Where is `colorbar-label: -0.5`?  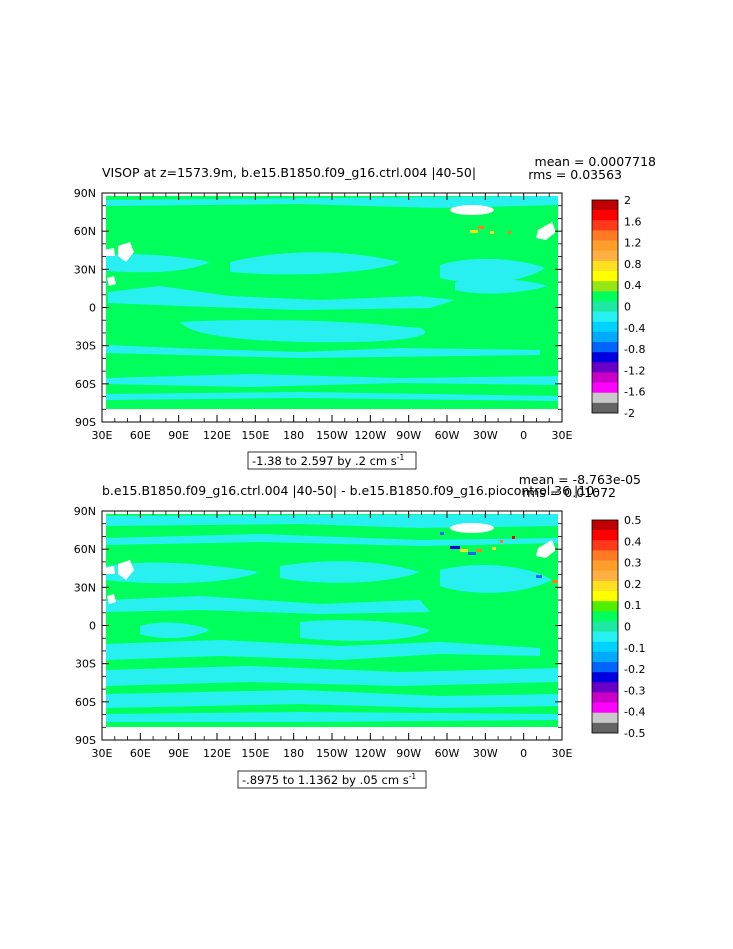
colorbar-label: -0.5 is located at coordinates (634, 733).